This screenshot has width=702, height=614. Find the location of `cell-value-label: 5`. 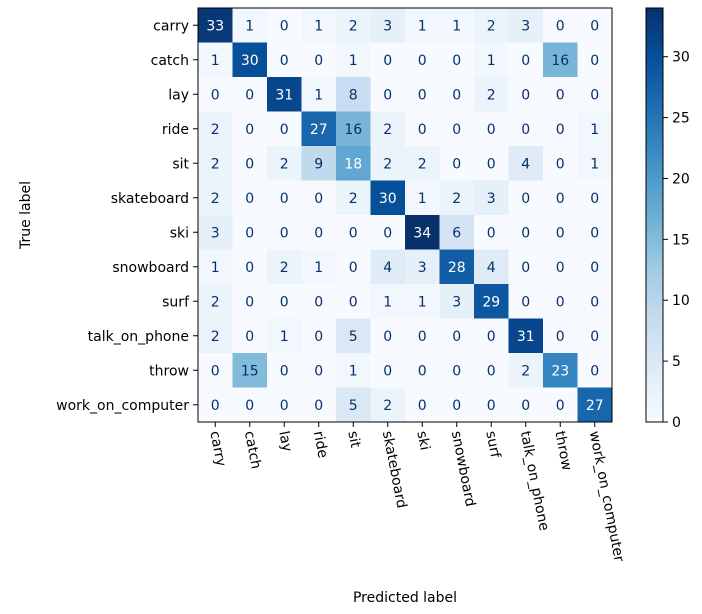

cell-value-label: 5 is located at coordinates (353, 406).